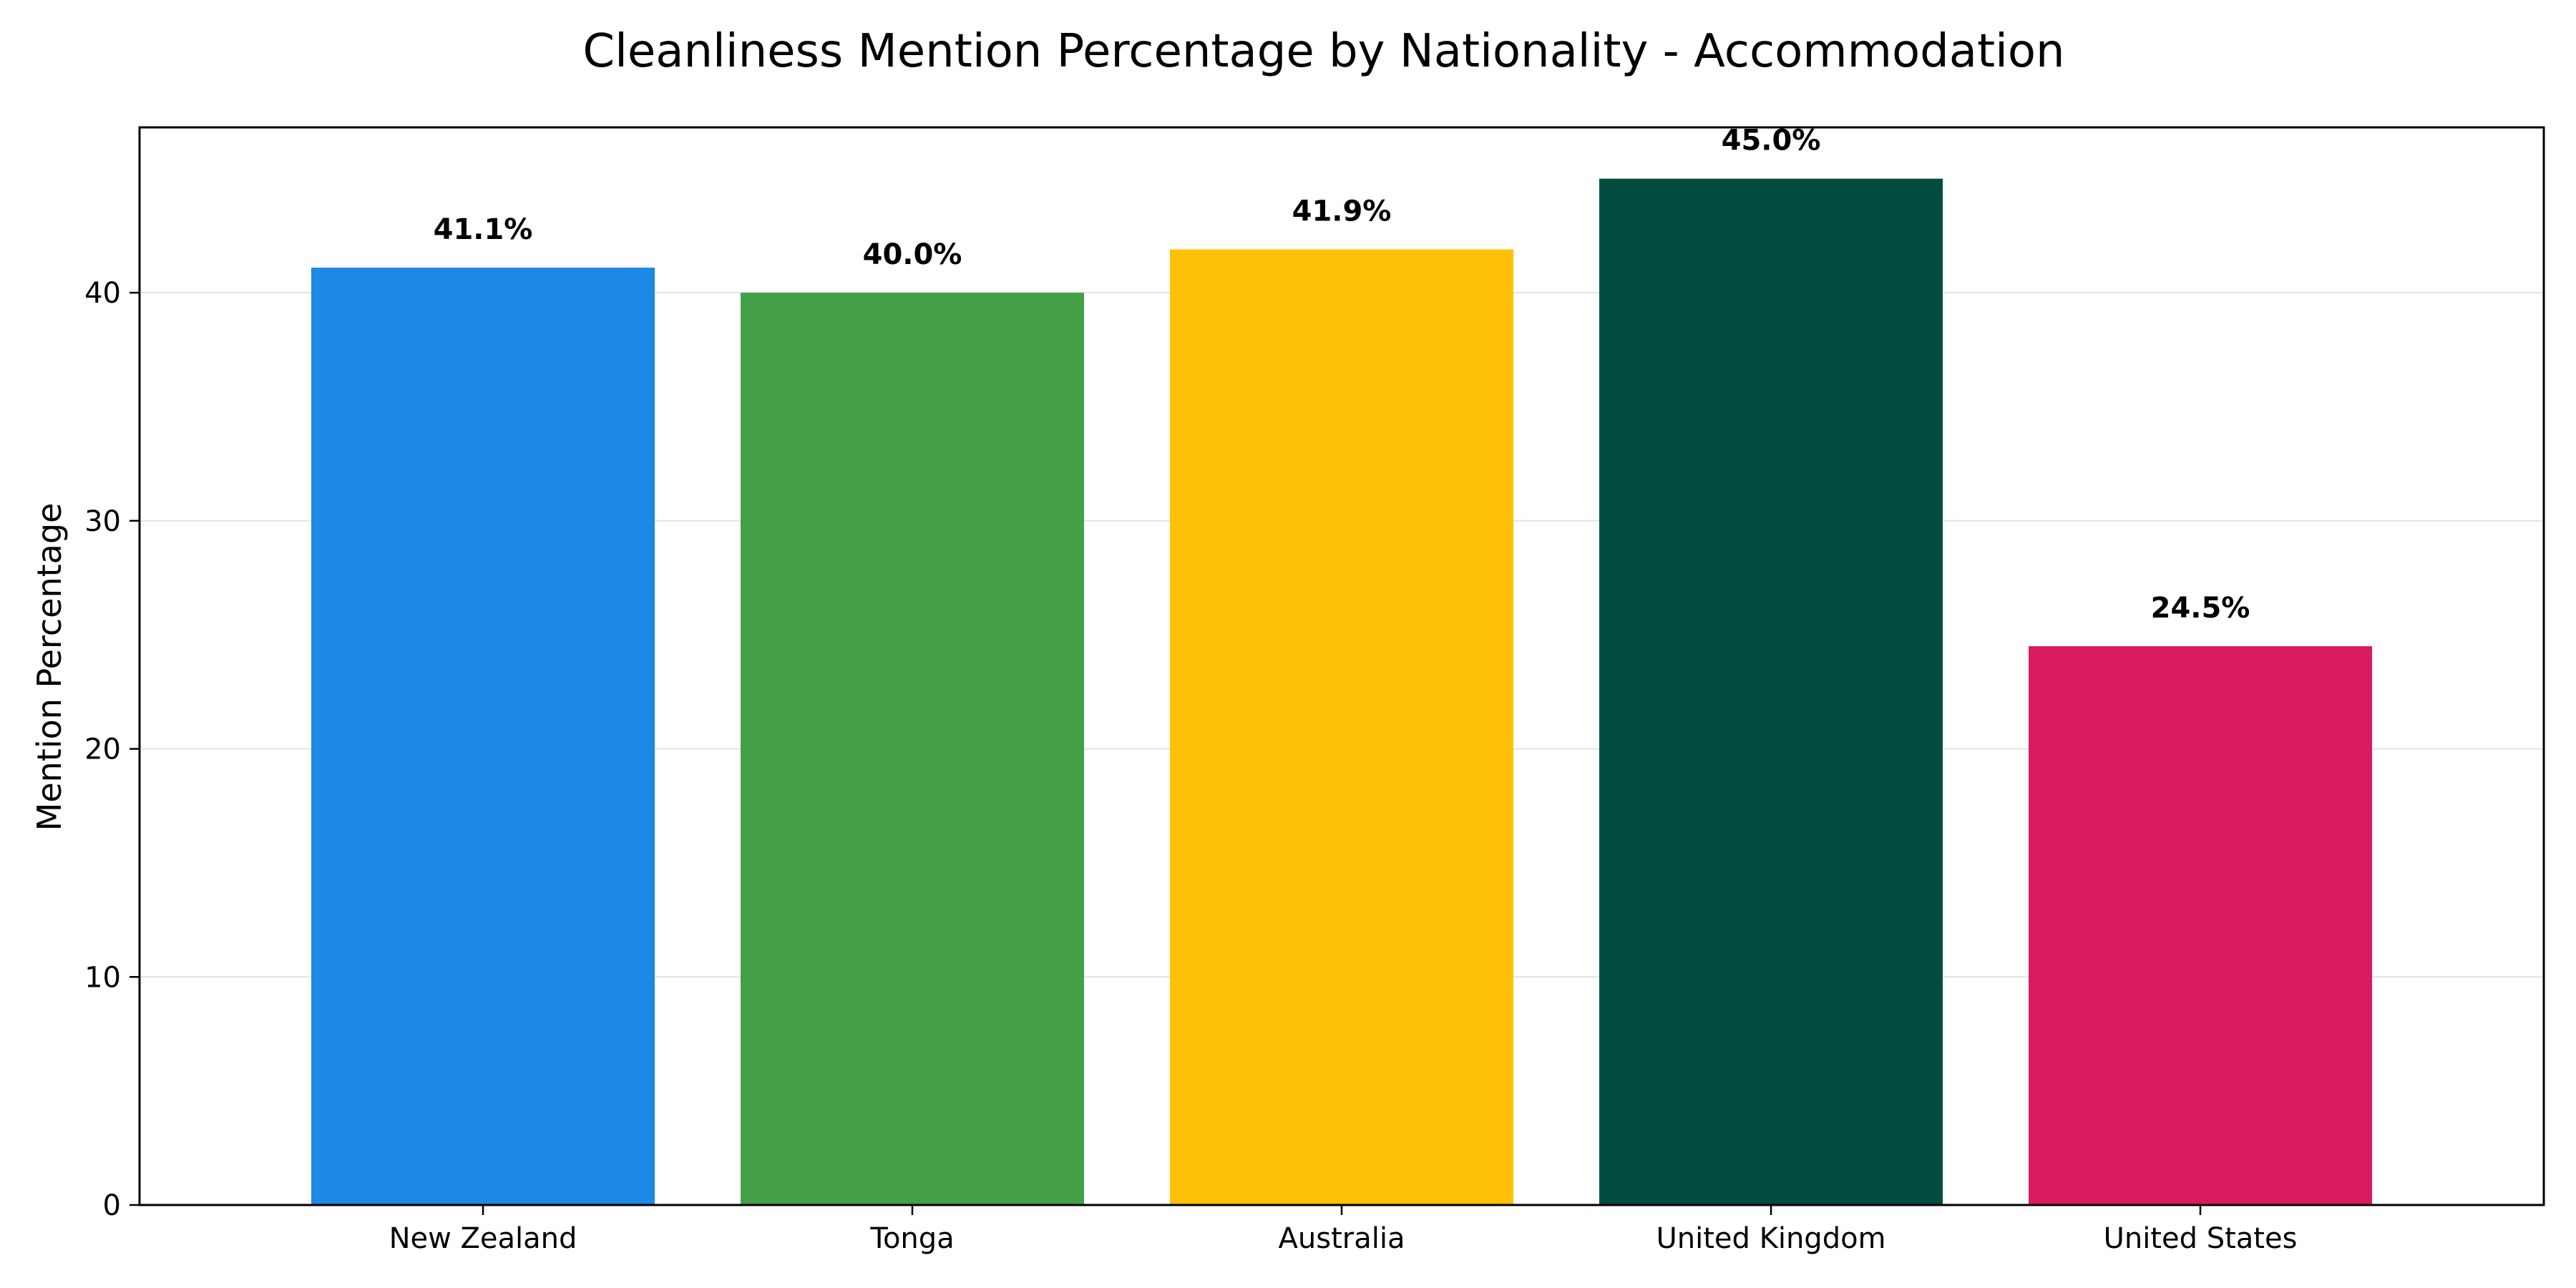  I want to click on bar-value-label: 41.1%, so click(483, 229).